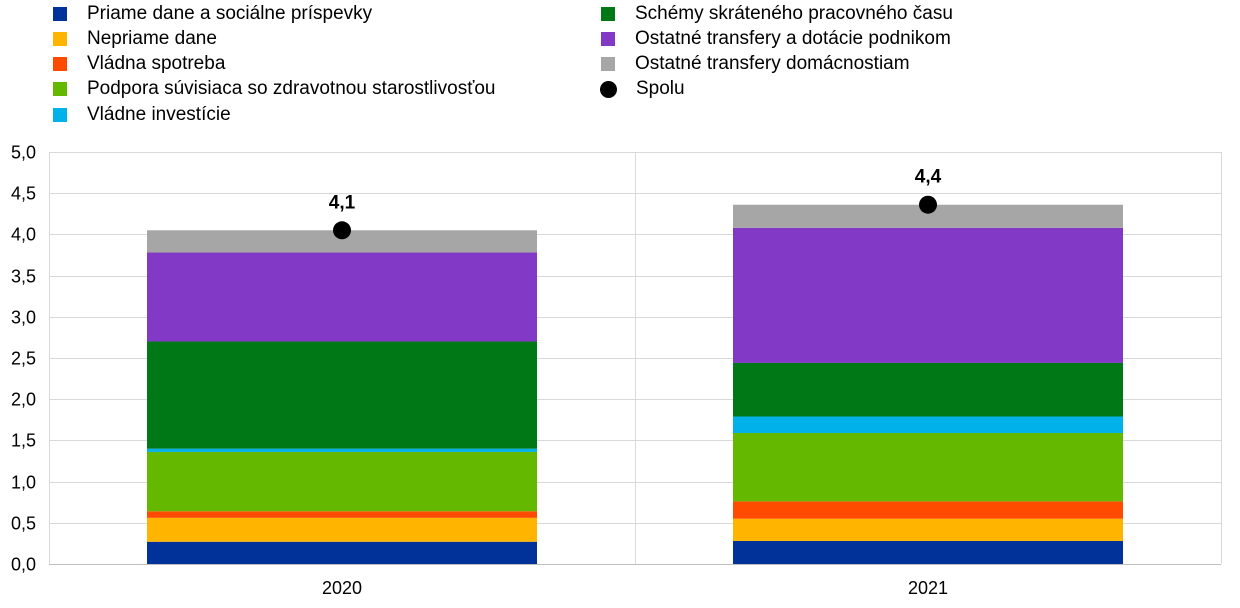 Image resolution: width=1240 pixels, height=608 pixels. What do you see at coordinates (794, 13) in the screenshot?
I see `legend-label: Schémy skráteného pracovného času` at bounding box center [794, 13].